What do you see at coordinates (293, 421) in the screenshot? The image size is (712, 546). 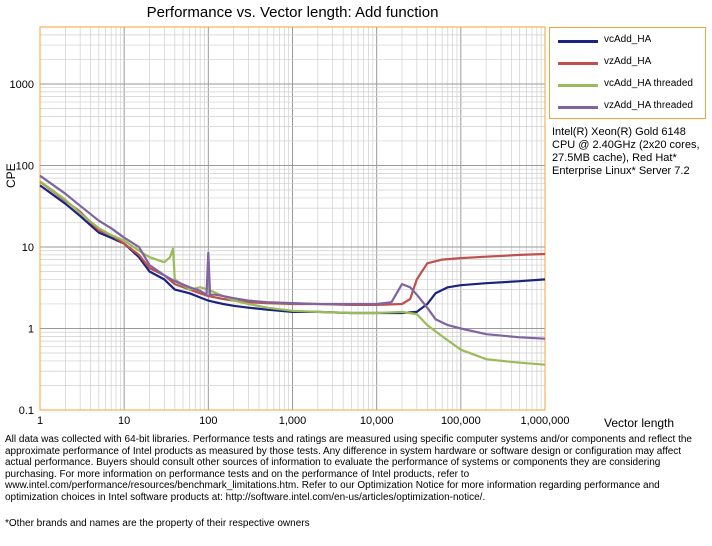 I see `x-tick-label: 1,000` at bounding box center [293, 421].